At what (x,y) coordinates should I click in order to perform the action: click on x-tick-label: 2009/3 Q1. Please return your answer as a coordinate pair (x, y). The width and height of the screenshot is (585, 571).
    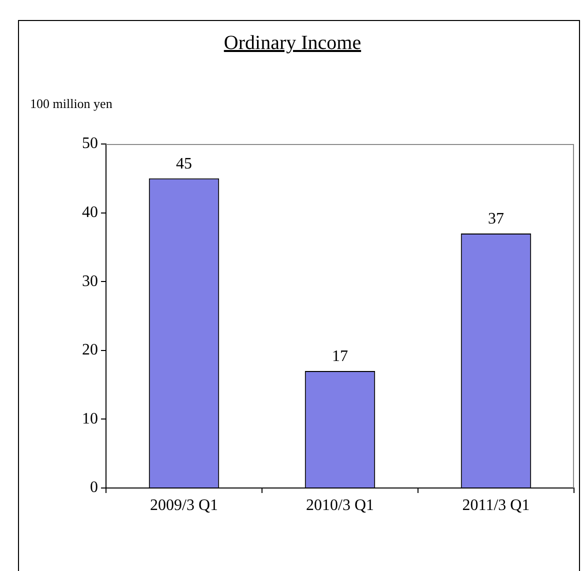
    Looking at the image, I should click on (184, 505).